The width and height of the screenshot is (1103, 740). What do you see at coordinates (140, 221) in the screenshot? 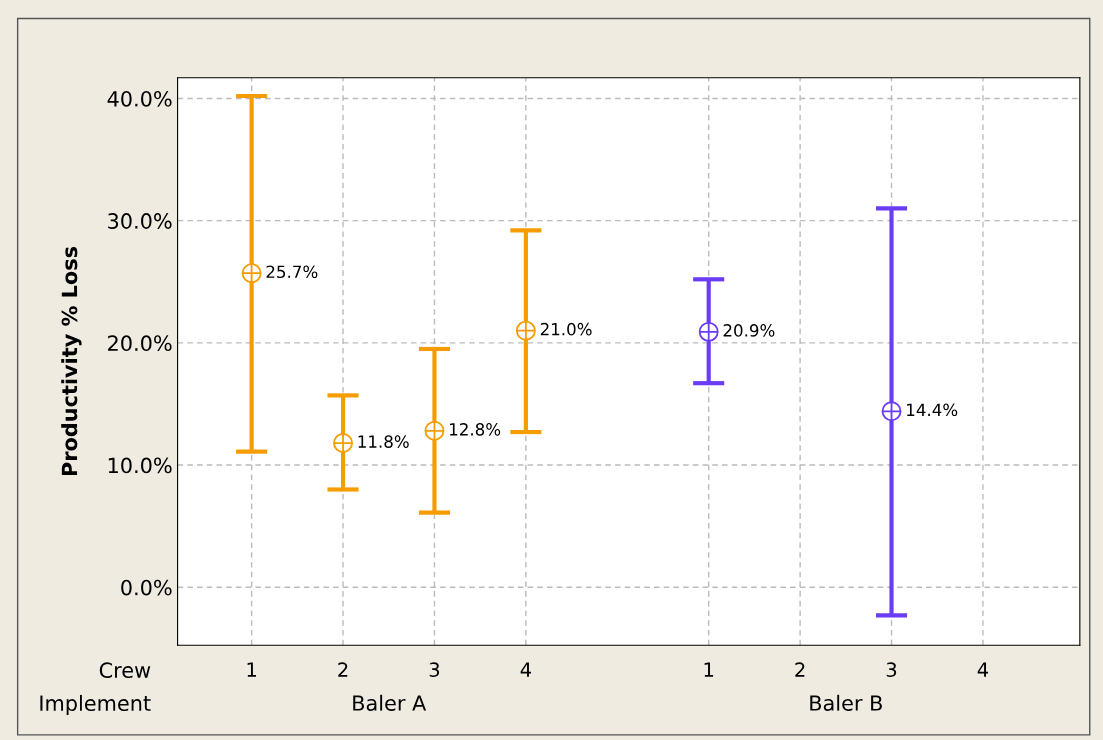
I see `y-tick-label: 30.0%` at bounding box center [140, 221].